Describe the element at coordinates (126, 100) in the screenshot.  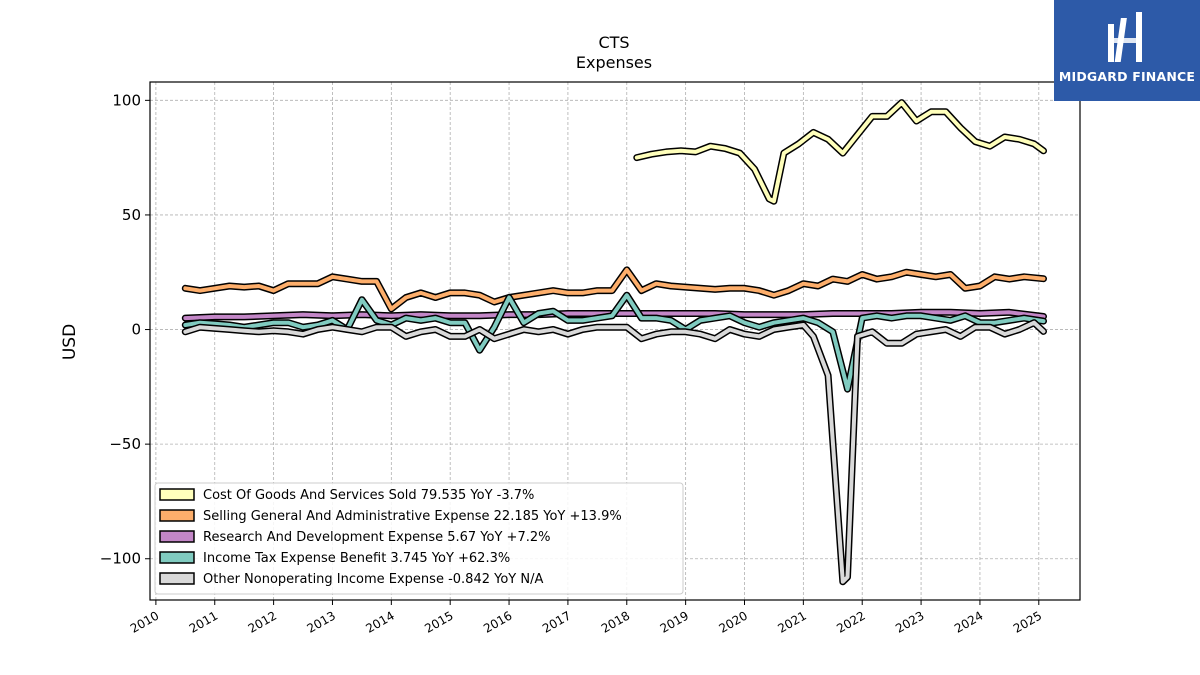
I see `y-tick-label: 100` at that location.